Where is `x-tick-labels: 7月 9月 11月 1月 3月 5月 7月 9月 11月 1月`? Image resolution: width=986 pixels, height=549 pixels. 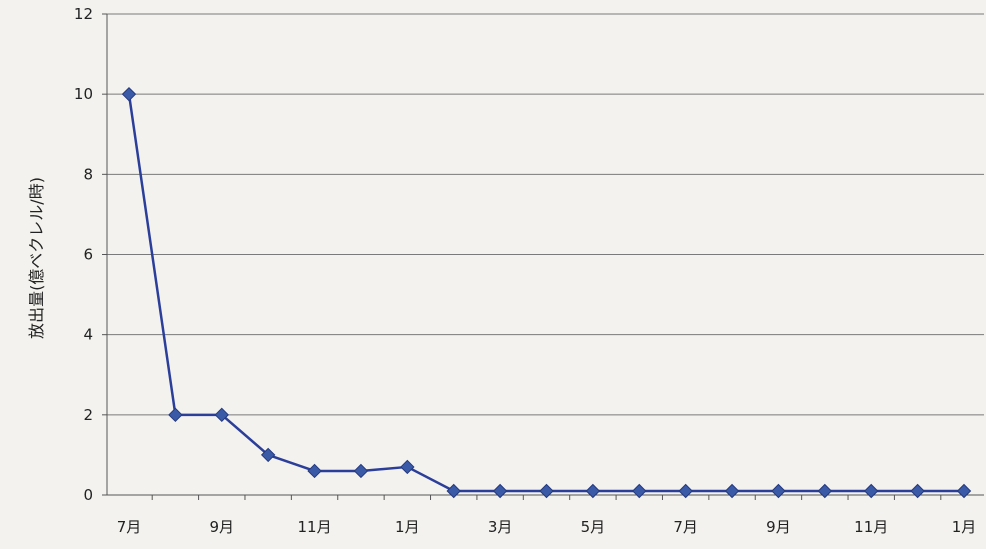
x-tick-labels: 7月 9月 11月 1月 3月 5月 7月 9月 11月 1月 is located at coordinates (547, 527).